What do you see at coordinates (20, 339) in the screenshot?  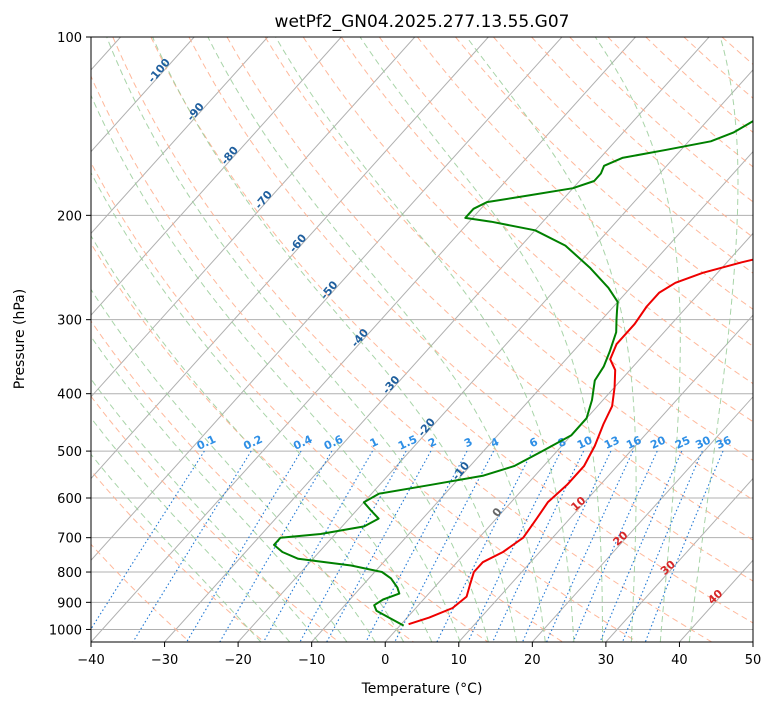 I see `y-axis-label: Pressure (hPa)` at bounding box center [20, 339].